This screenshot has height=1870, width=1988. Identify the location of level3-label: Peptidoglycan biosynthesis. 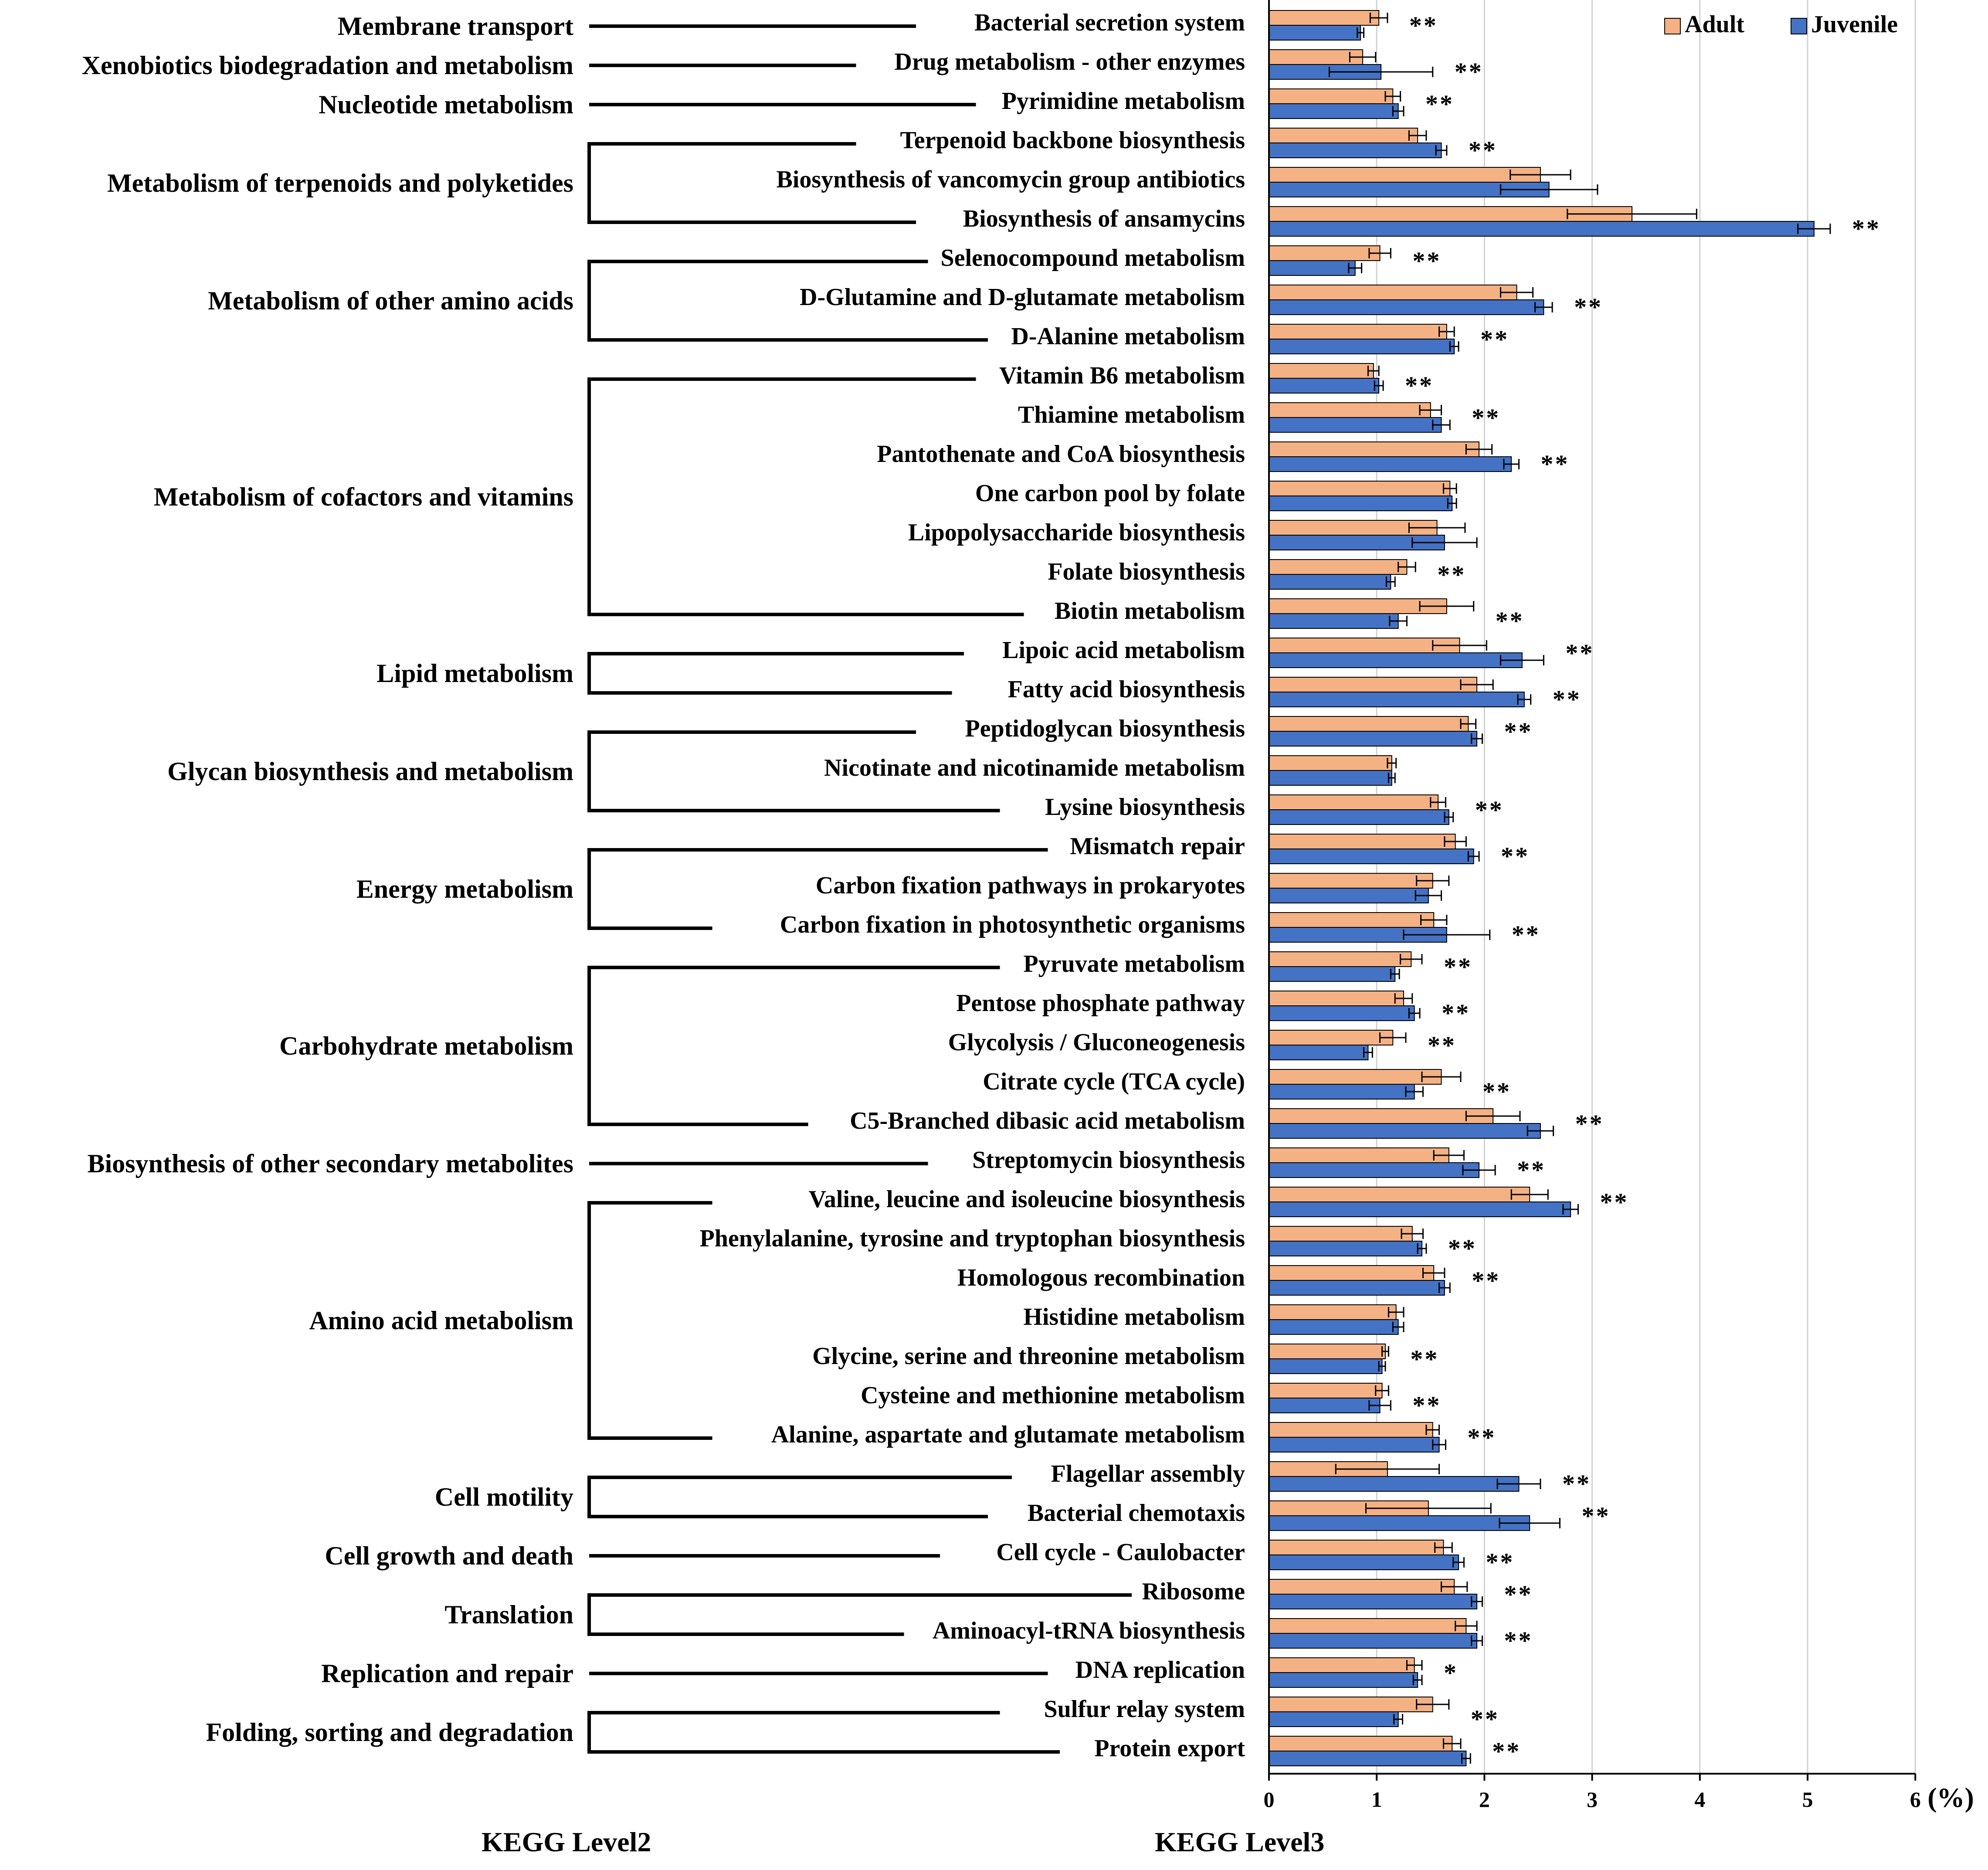
(1105, 728).